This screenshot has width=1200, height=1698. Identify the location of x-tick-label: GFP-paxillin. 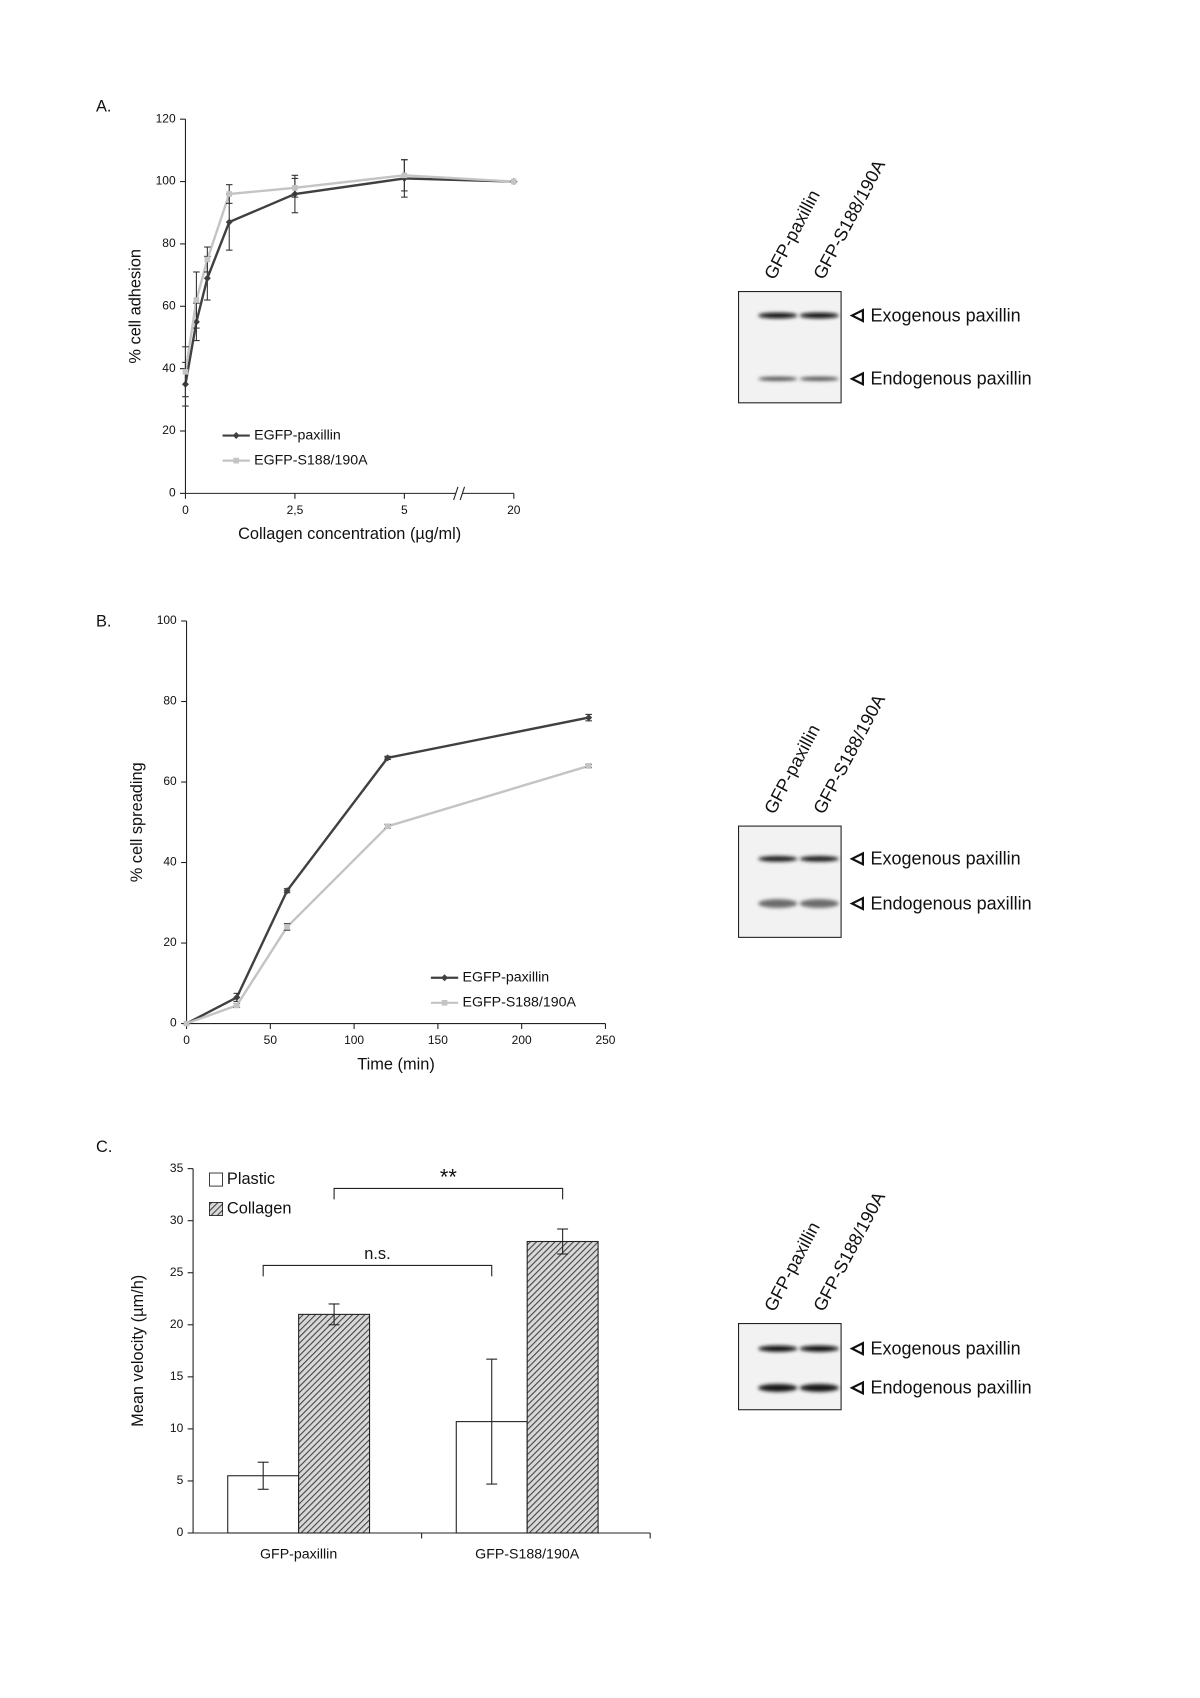
(298, 1555).